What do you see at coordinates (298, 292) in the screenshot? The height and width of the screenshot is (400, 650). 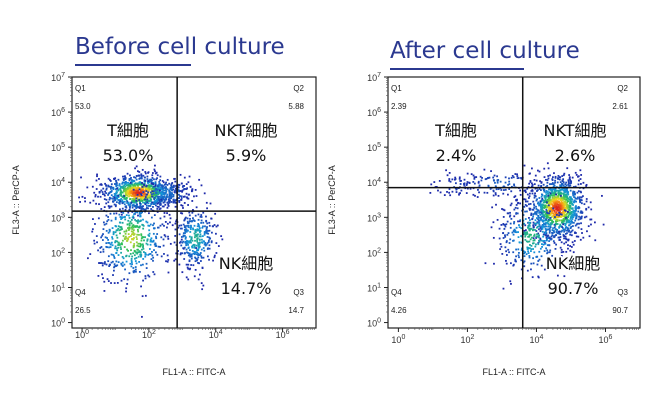 I see `quadrant-id: Q3` at bounding box center [298, 292].